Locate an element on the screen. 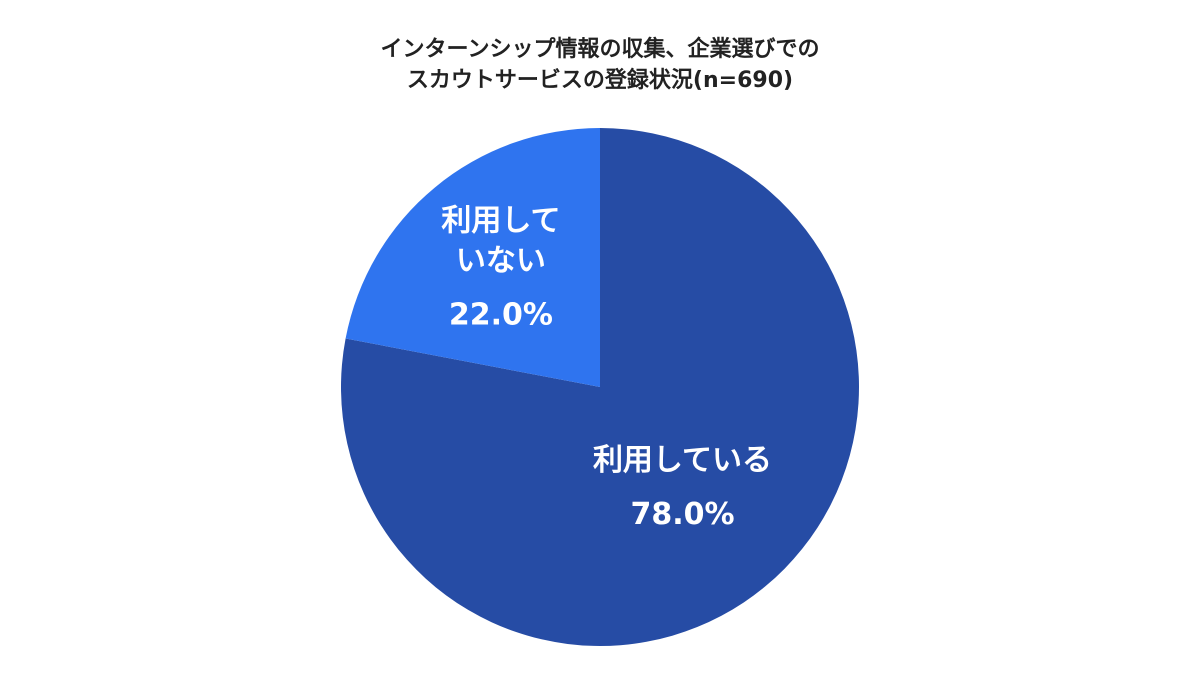 This screenshot has width=1200, height=675. slice-label-1-line-0: 利用して is located at coordinates (500, 220).